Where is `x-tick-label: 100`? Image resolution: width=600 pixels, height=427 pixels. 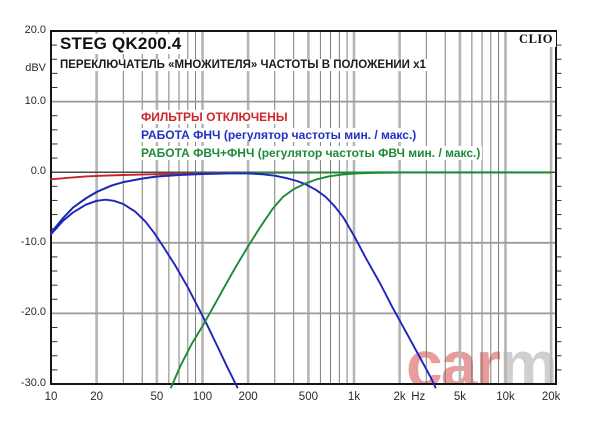 x-tick-label: 100 is located at coordinates (202, 397).